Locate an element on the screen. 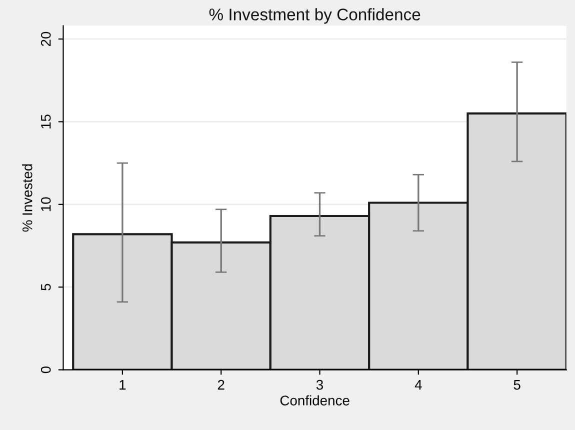 This screenshot has width=575, height=430. y-axis-title: % Invested is located at coordinates (27, 198).